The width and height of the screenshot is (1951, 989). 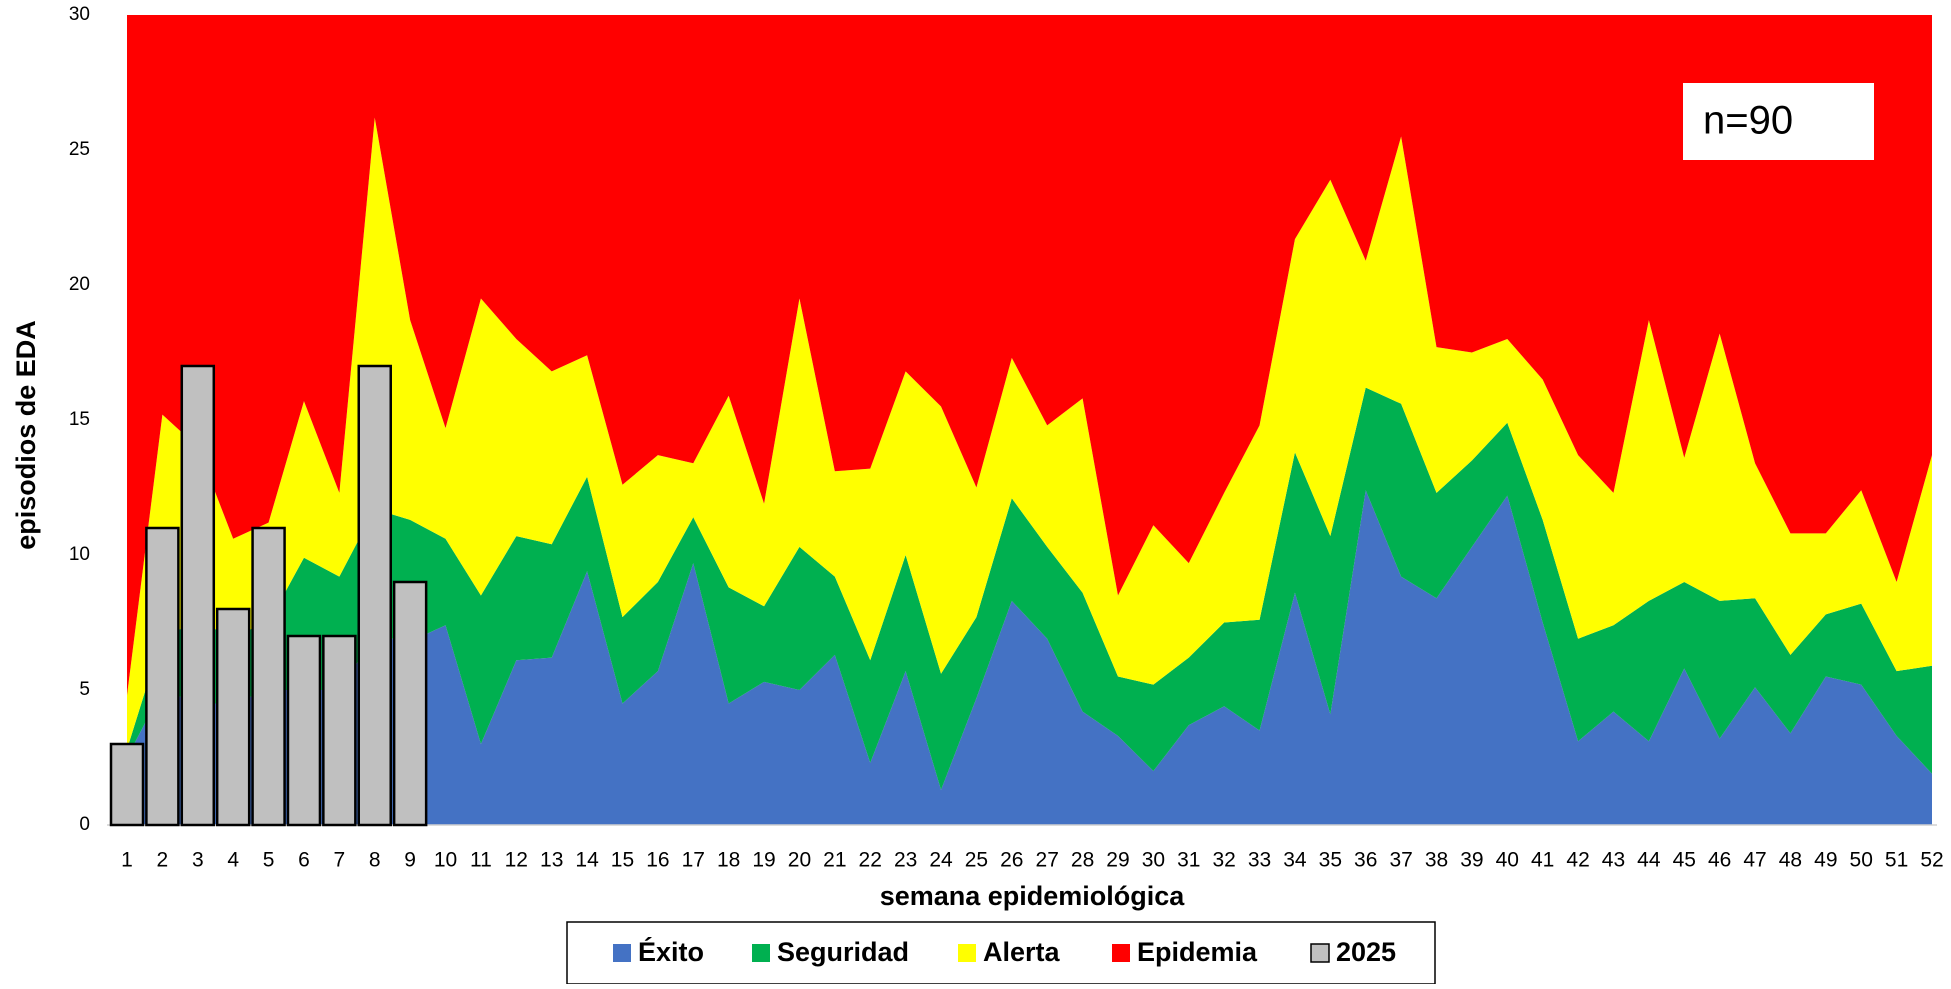 I want to click on x-tick-label: 44, so click(x=1649, y=860).